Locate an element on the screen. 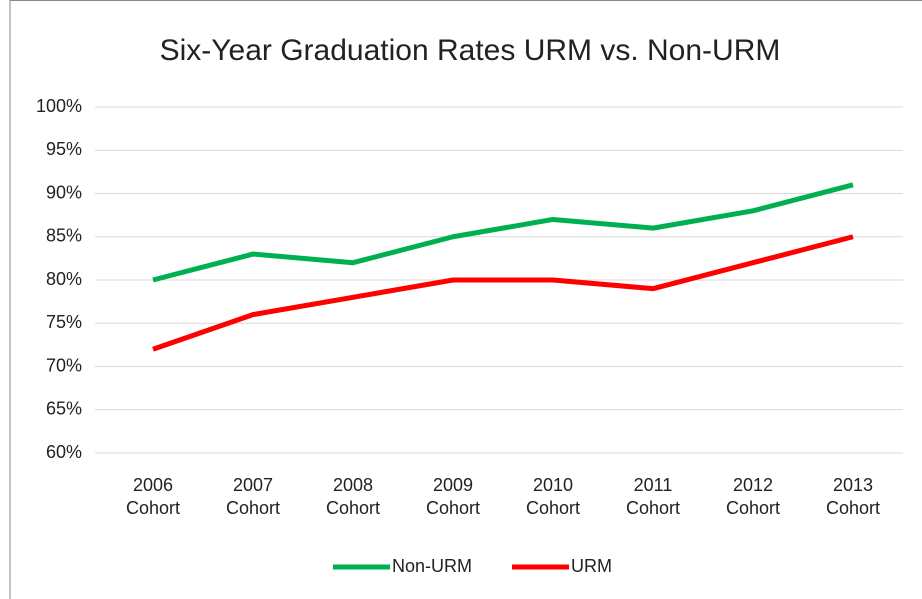  y-tick-label: 95% is located at coordinates (64, 149).